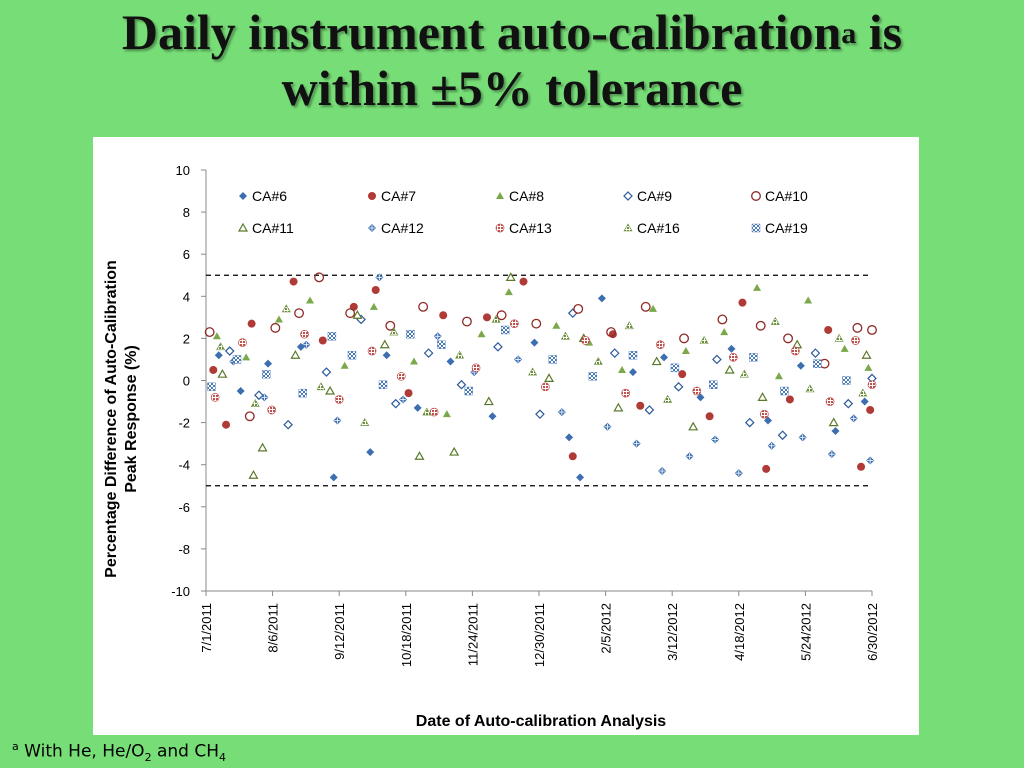 This screenshot has width=1024, height=768. What do you see at coordinates (186, 212) in the screenshot?
I see `y-tick-label: 8` at bounding box center [186, 212].